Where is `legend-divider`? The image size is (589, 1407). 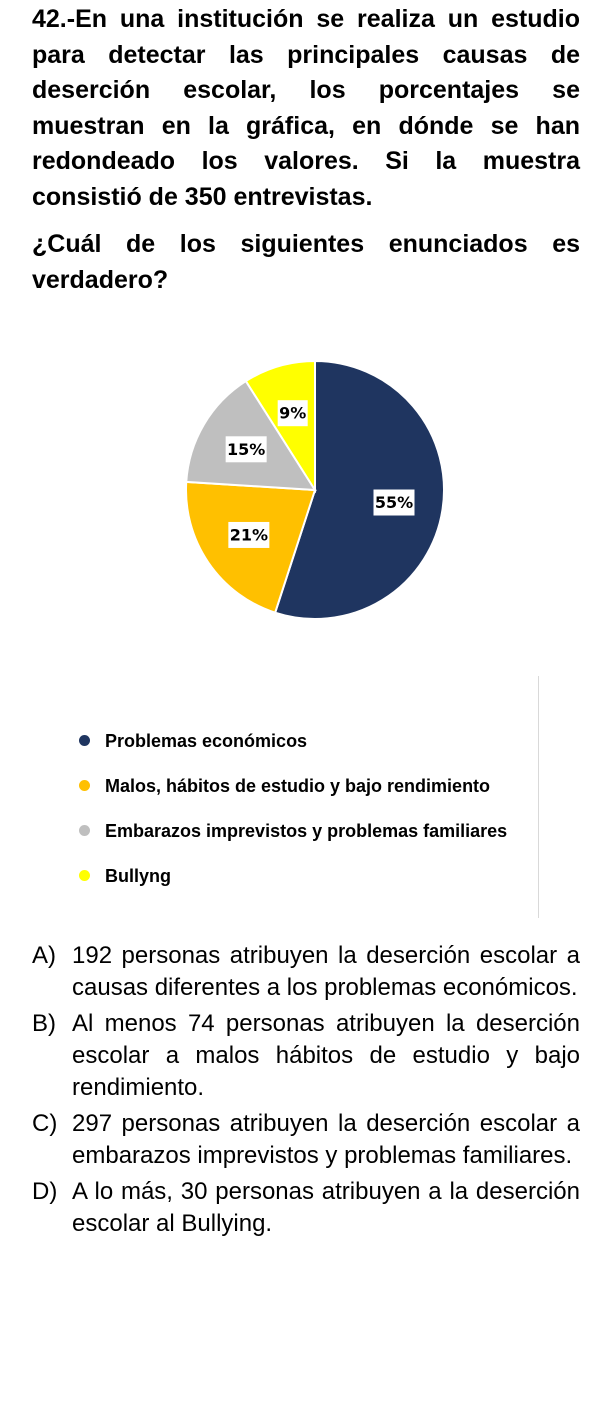 legend-divider is located at coordinates (538, 797).